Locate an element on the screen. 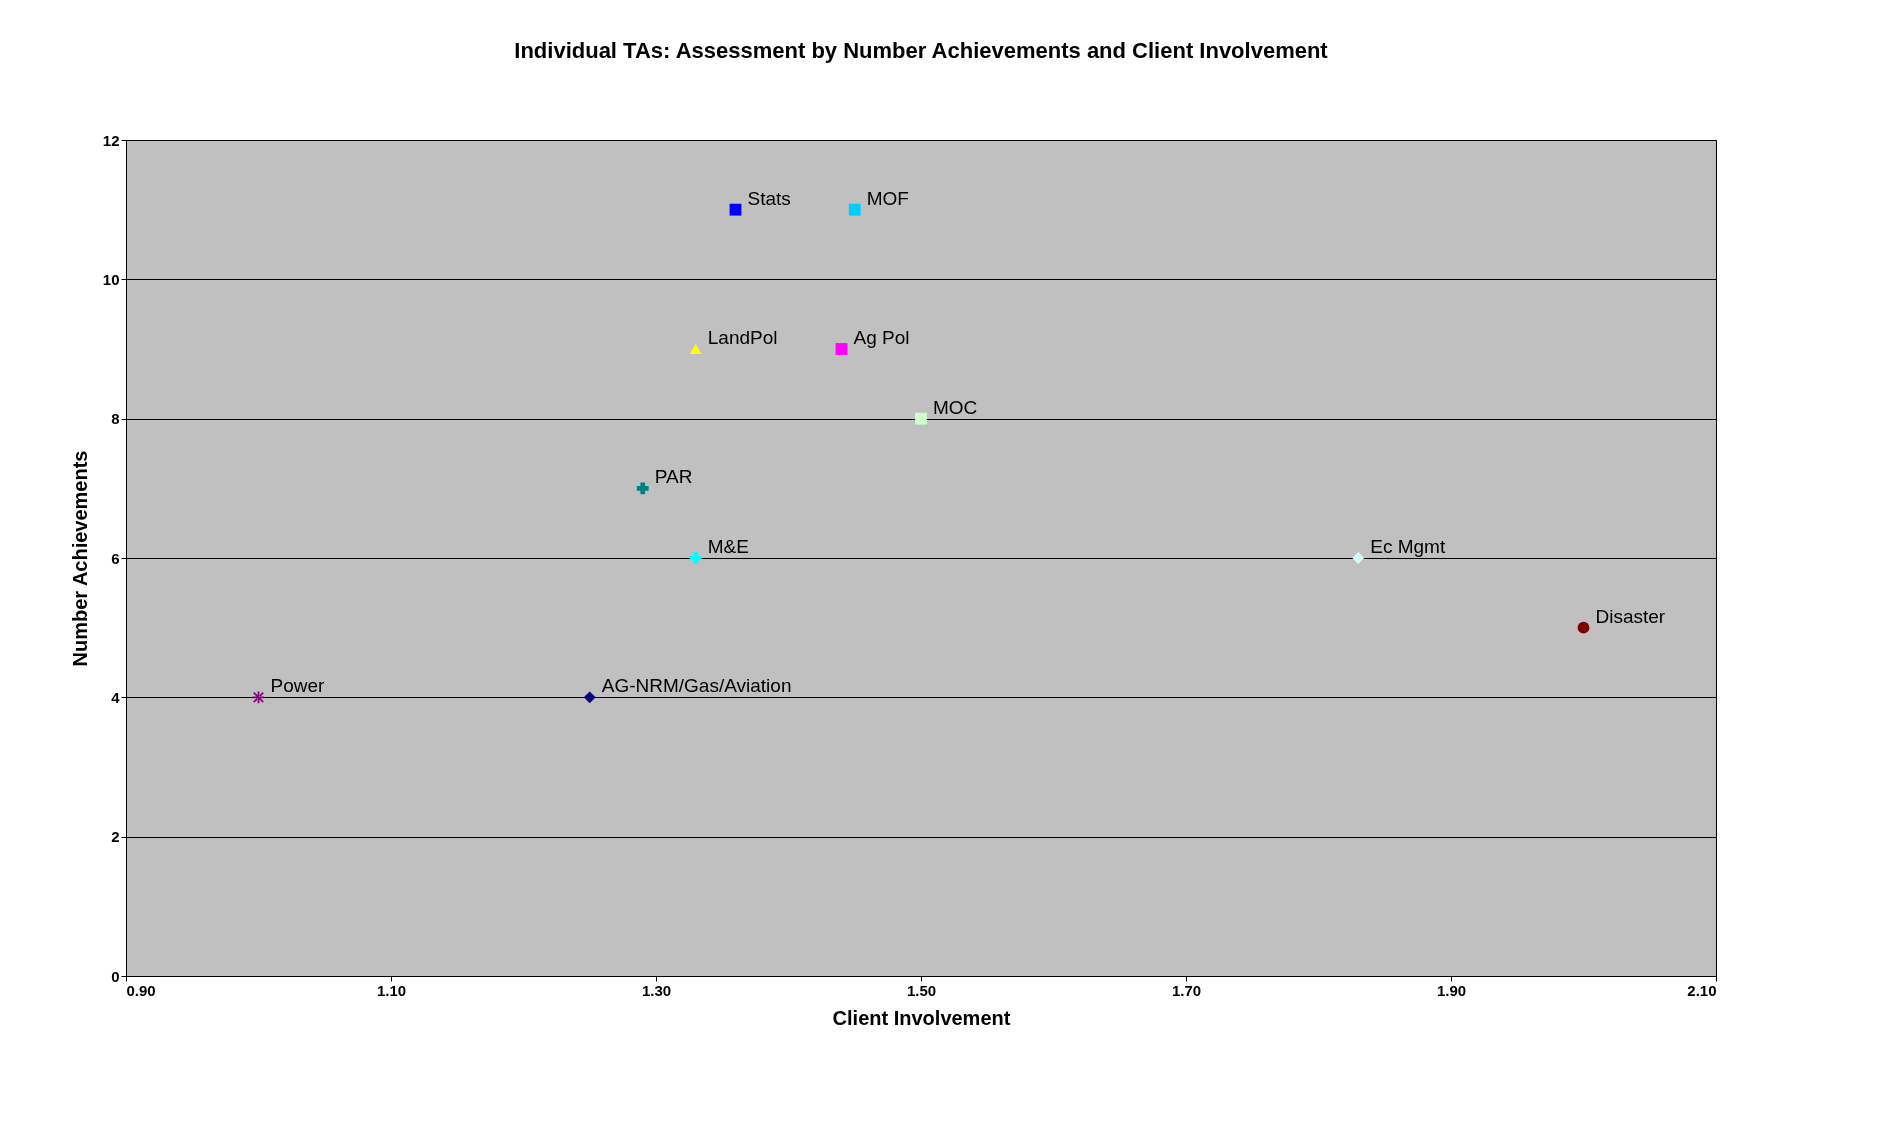 Image resolution: width=1879 pixels, height=1147 pixels. y-axis-title: Number Achievements is located at coordinates (79, 558).